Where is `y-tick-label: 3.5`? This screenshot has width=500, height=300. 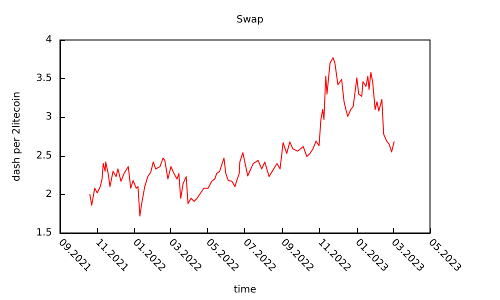
y-tick-label: 3.5 is located at coordinates (44, 78).